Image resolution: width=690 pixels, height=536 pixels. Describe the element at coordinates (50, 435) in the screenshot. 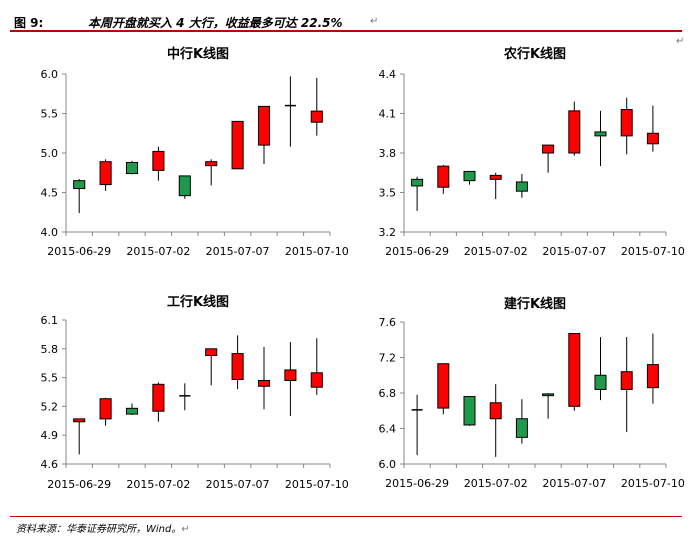

I see `y-tick-label: 4.9` at that location.